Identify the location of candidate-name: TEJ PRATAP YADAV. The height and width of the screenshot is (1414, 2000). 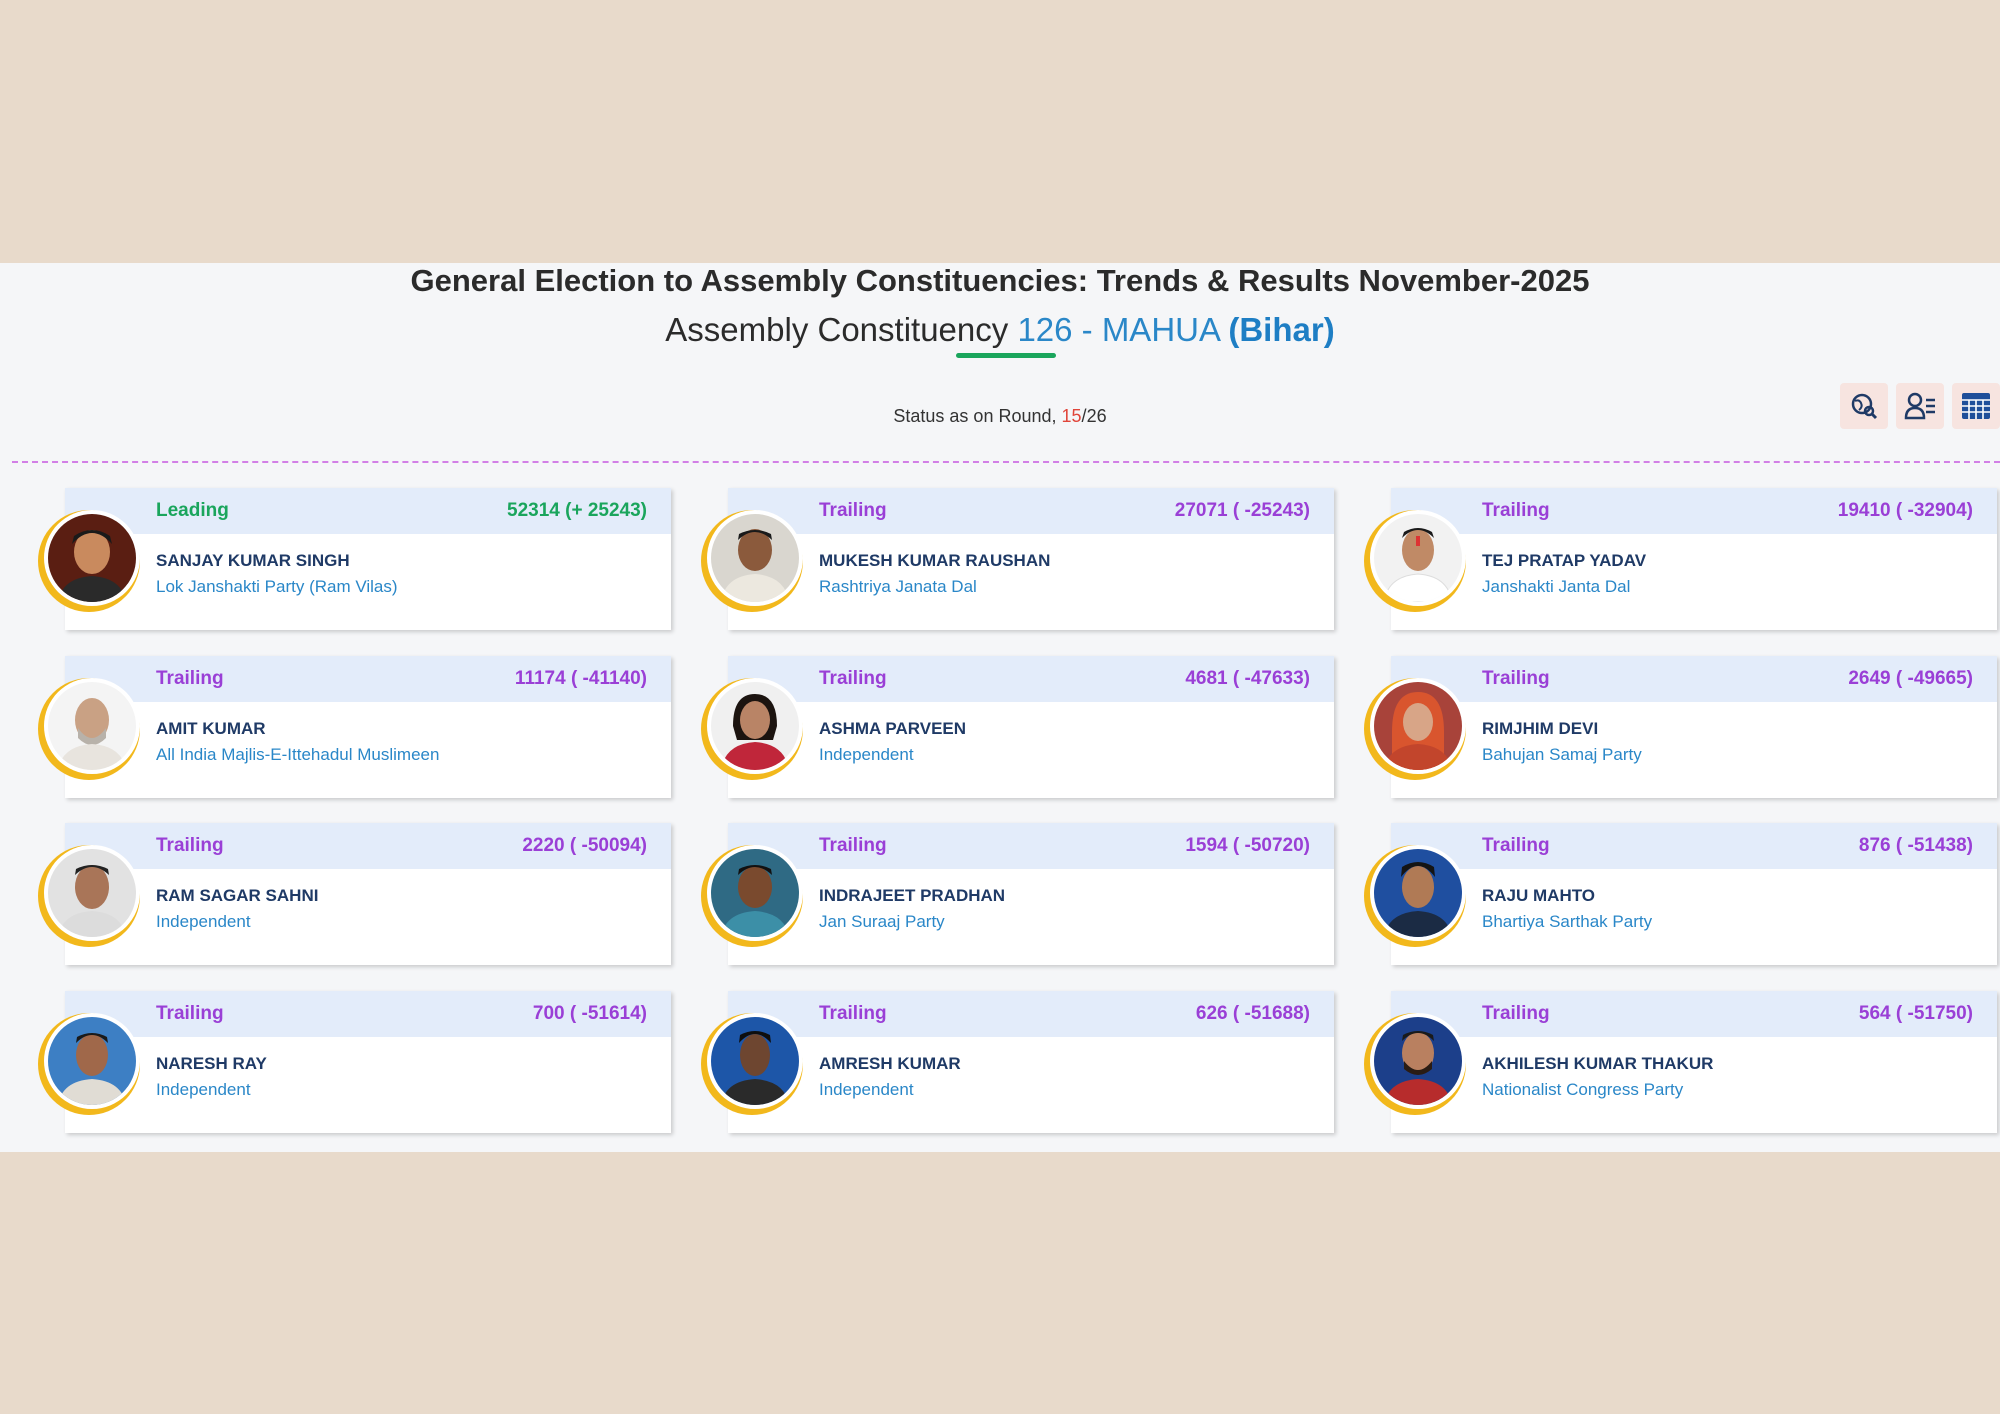
(1564, 560).